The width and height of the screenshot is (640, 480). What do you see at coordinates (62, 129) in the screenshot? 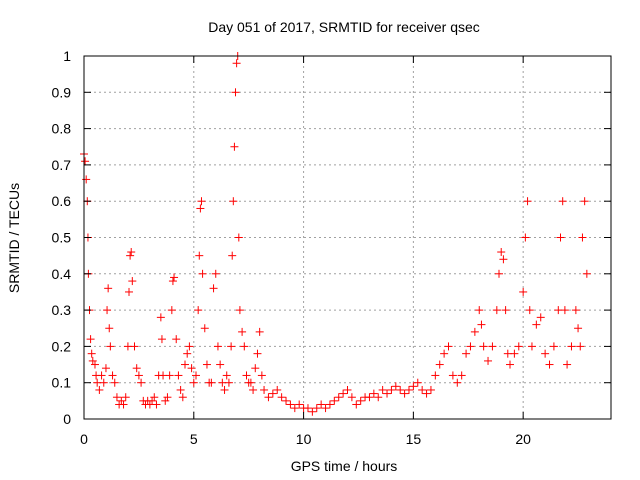
I see `y-tick-label: 0.8` at bounding box center [62, 129].